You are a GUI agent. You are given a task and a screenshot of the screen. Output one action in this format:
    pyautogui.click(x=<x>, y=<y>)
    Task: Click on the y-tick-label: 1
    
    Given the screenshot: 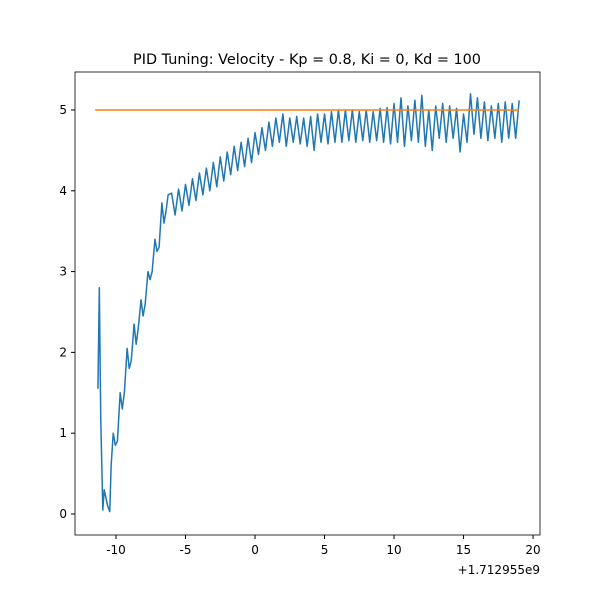 What is the action you would take?
    pyautogui.click(x=63, y=433)
    